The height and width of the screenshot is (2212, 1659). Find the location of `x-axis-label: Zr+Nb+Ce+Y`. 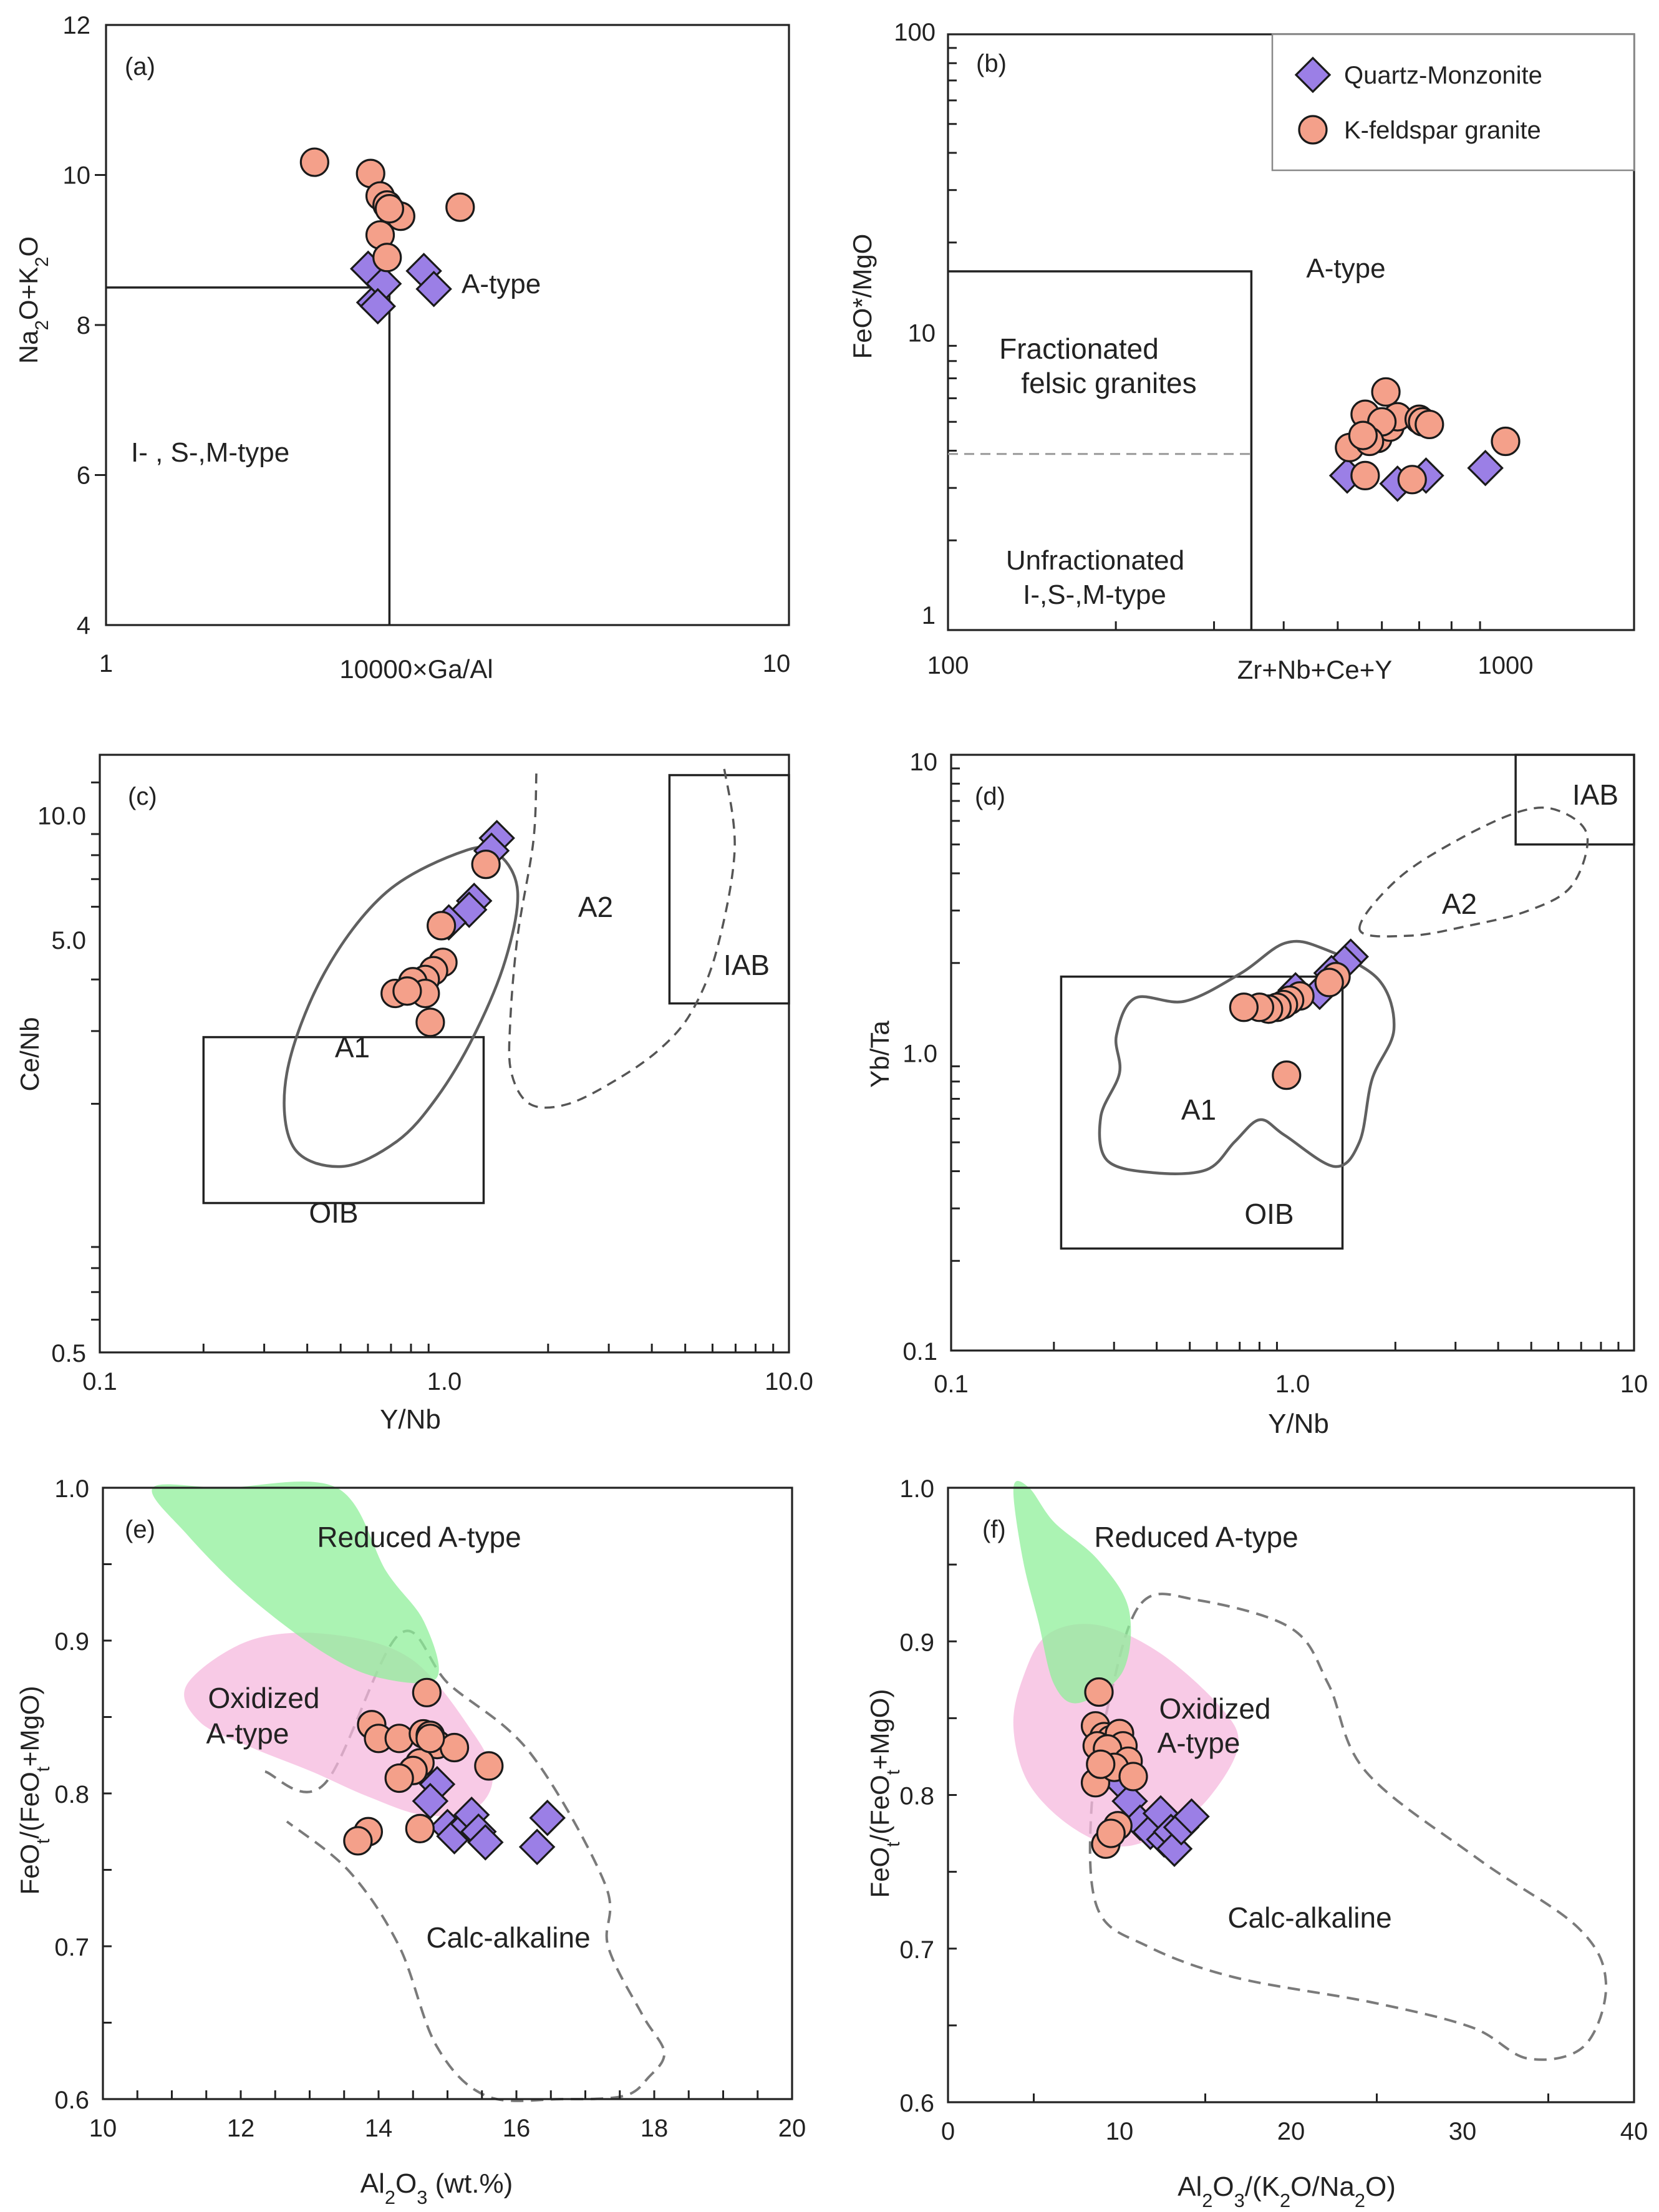

x-axis-label: Zr+Nb+Ce+Y is located at coordinates (1315, 669).